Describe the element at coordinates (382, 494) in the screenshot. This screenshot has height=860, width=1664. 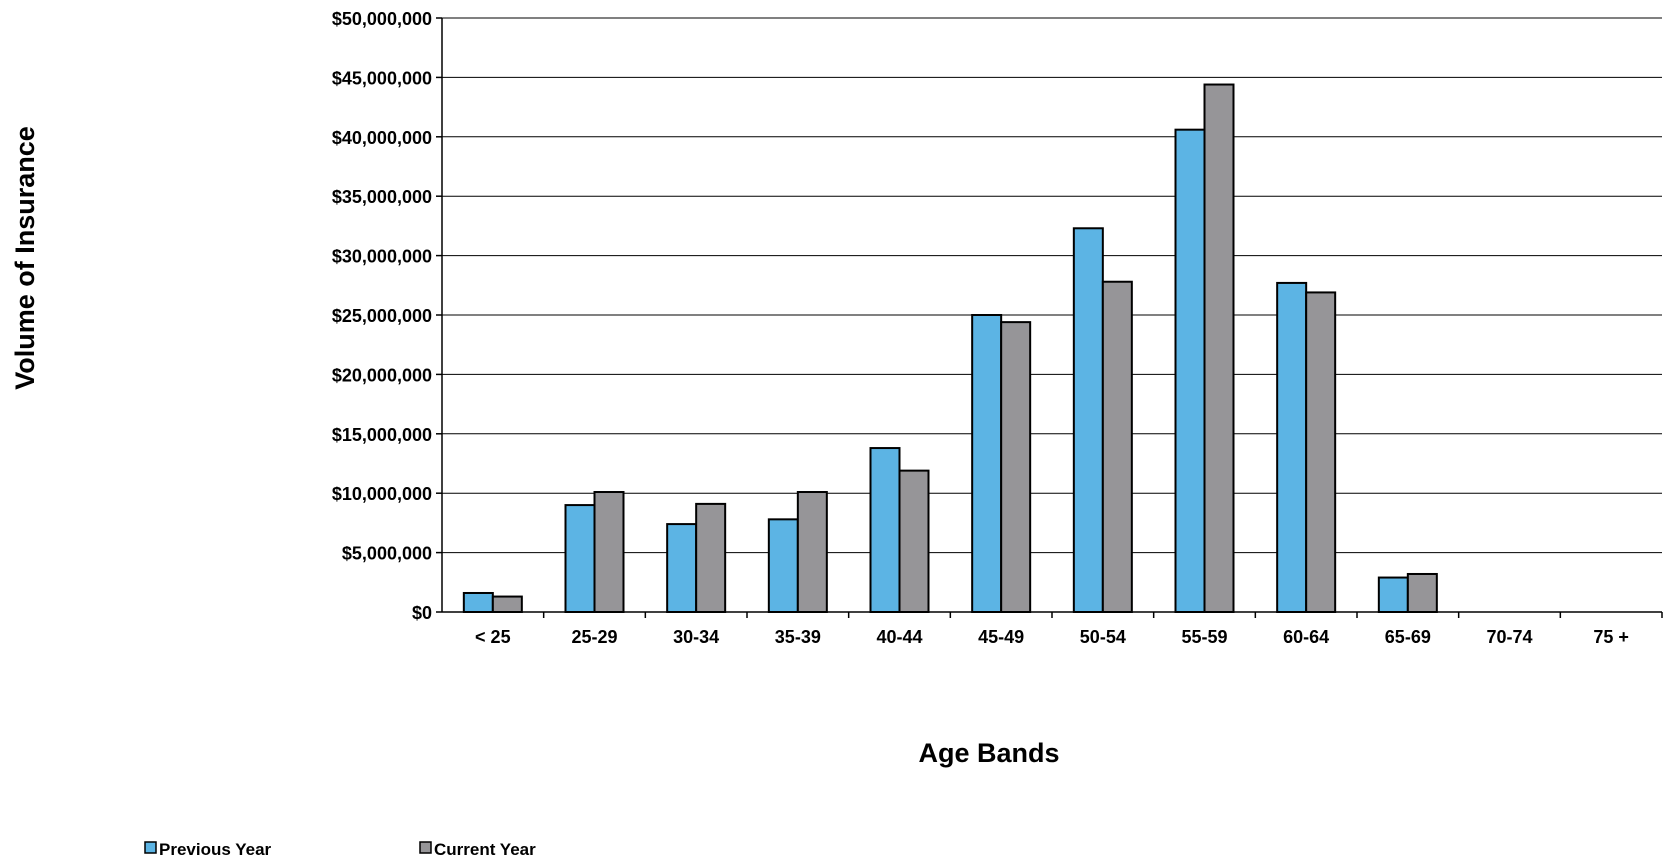
I see `y-tick-label: $10,000,000` at that location.